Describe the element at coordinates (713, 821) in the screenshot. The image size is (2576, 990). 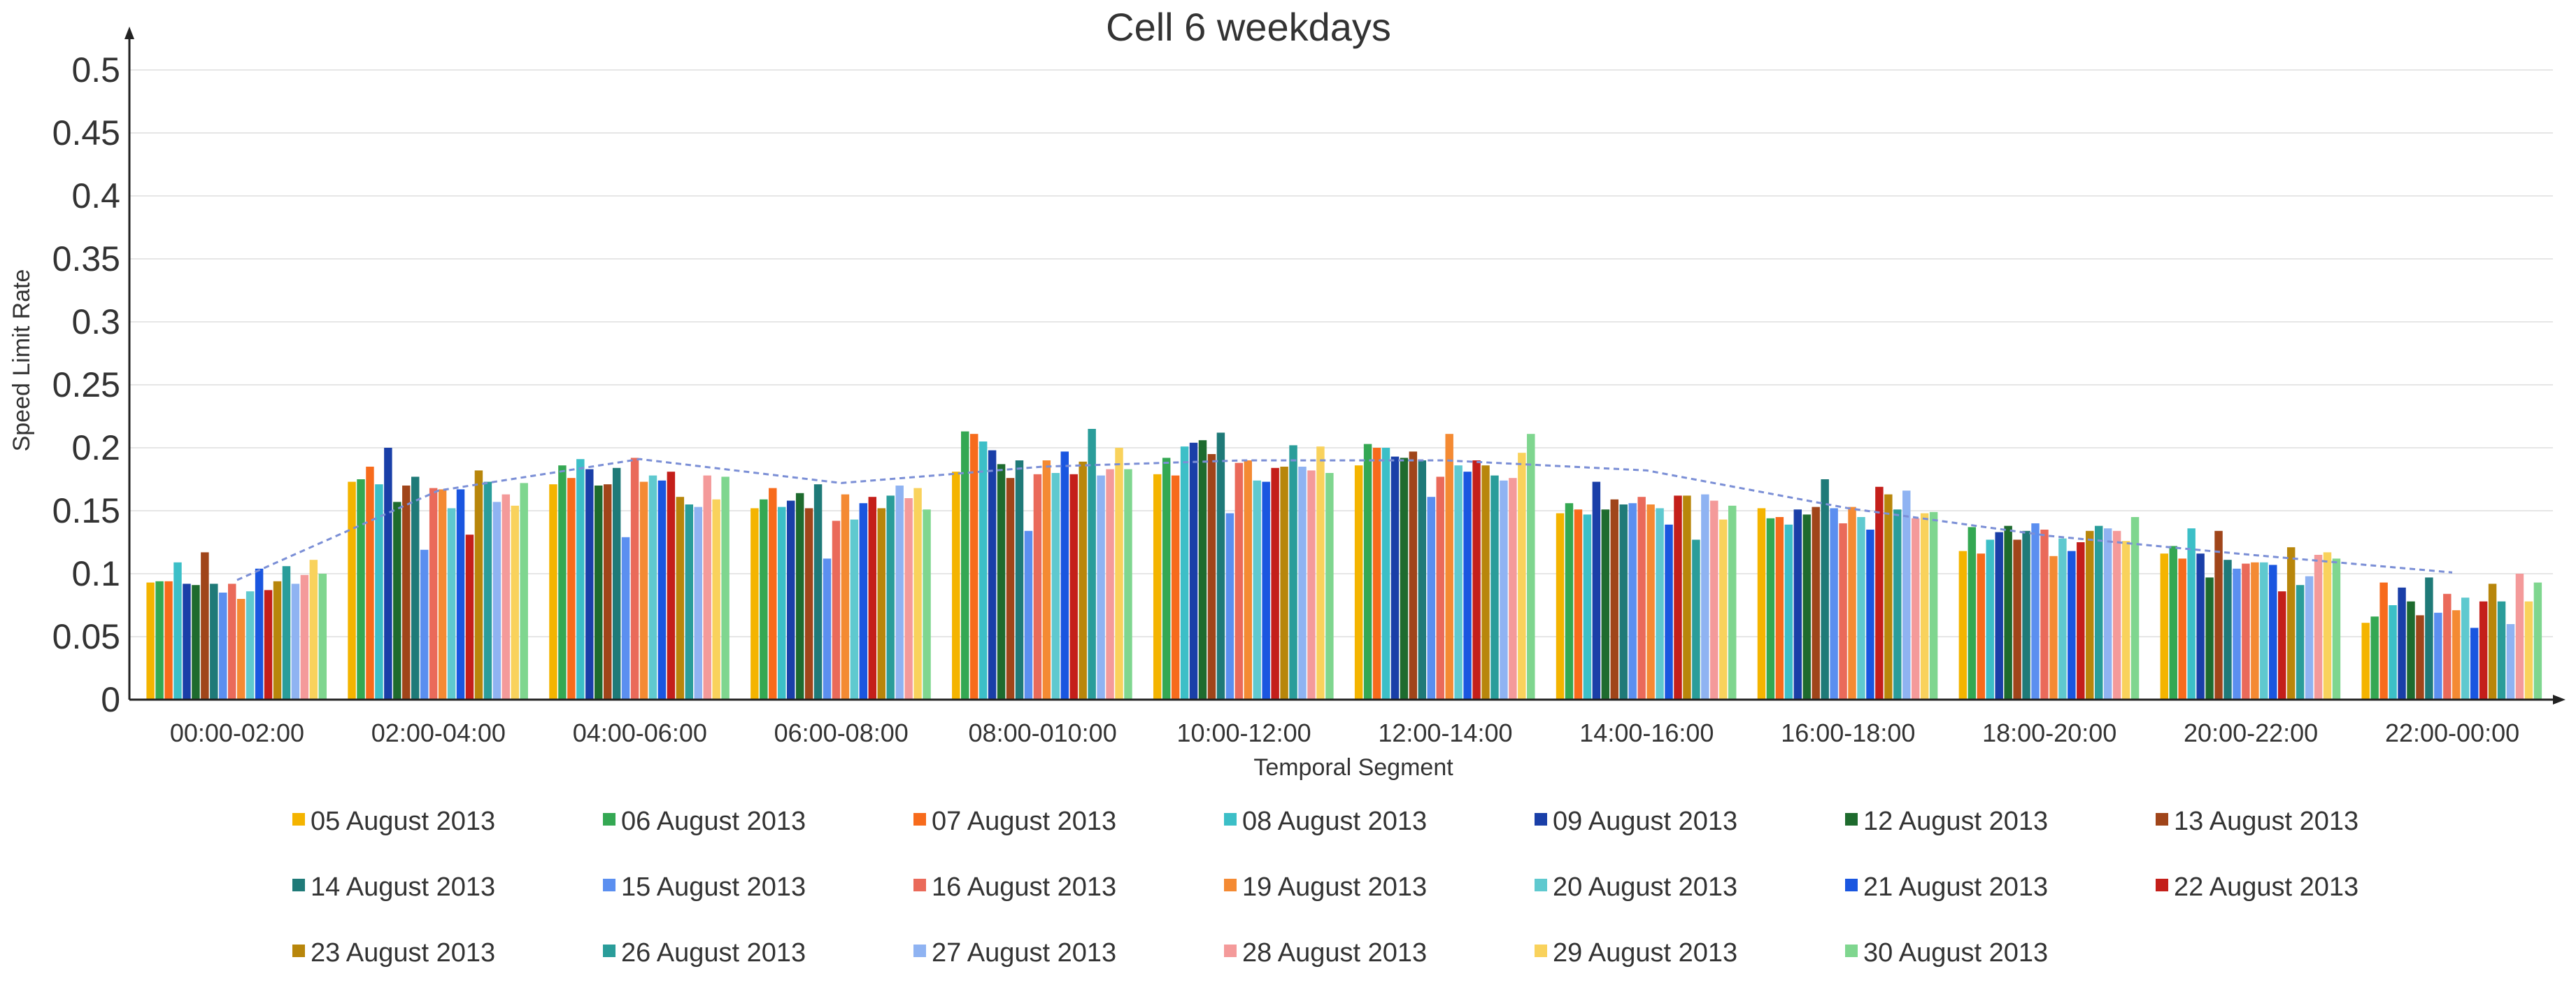
I see `legend-label: 06 August 2013` at that location.